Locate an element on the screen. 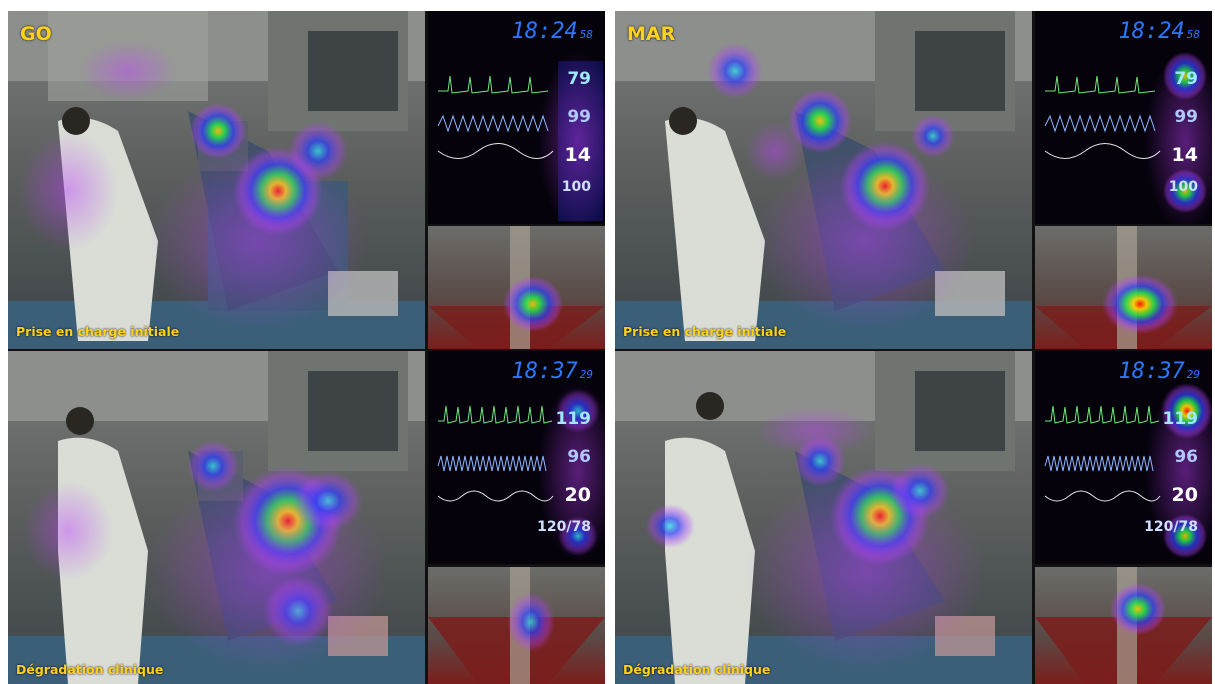 The width and height of the screenshot is (1215, 684). panel-title: GO is located at coordinates (36, 34).